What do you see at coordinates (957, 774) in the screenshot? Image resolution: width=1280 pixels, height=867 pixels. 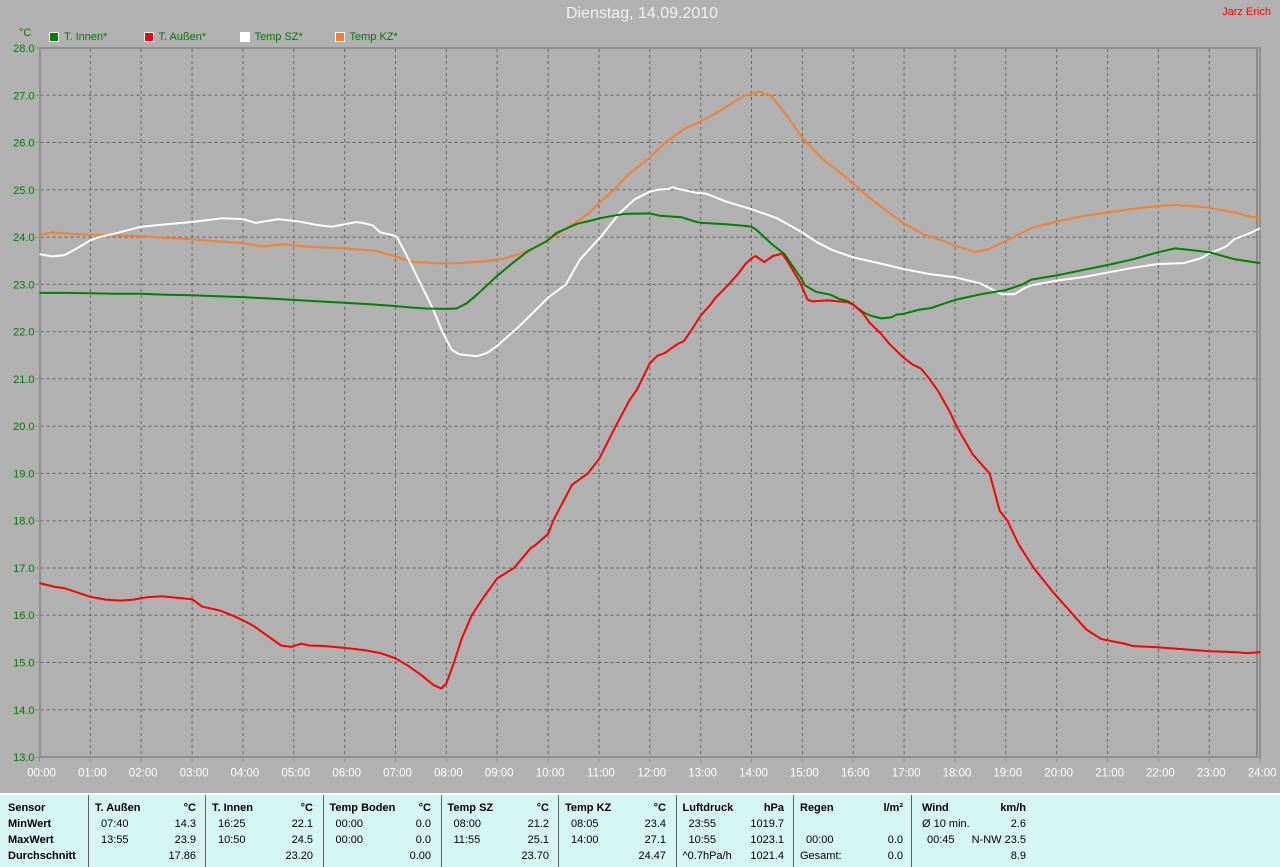 I see `svg-text: 18:00` at bounding box center [957, 774].